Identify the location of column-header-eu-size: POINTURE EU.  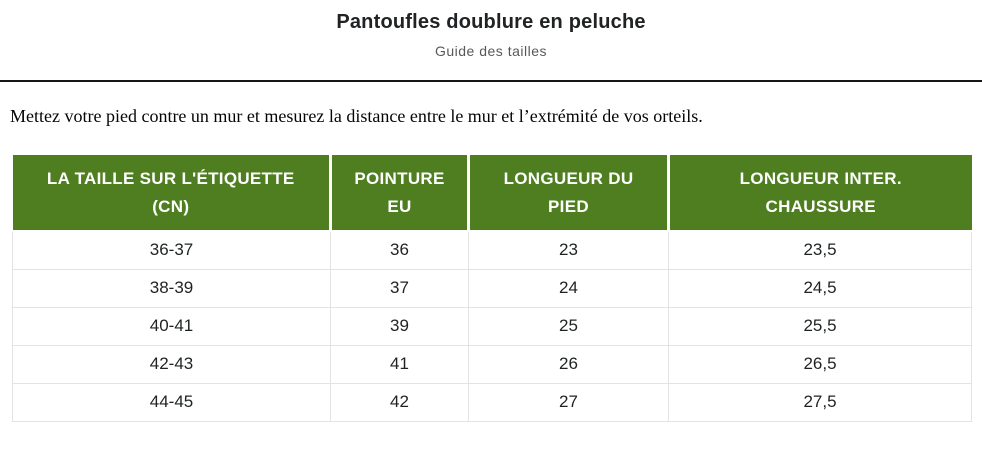
(399, 193).